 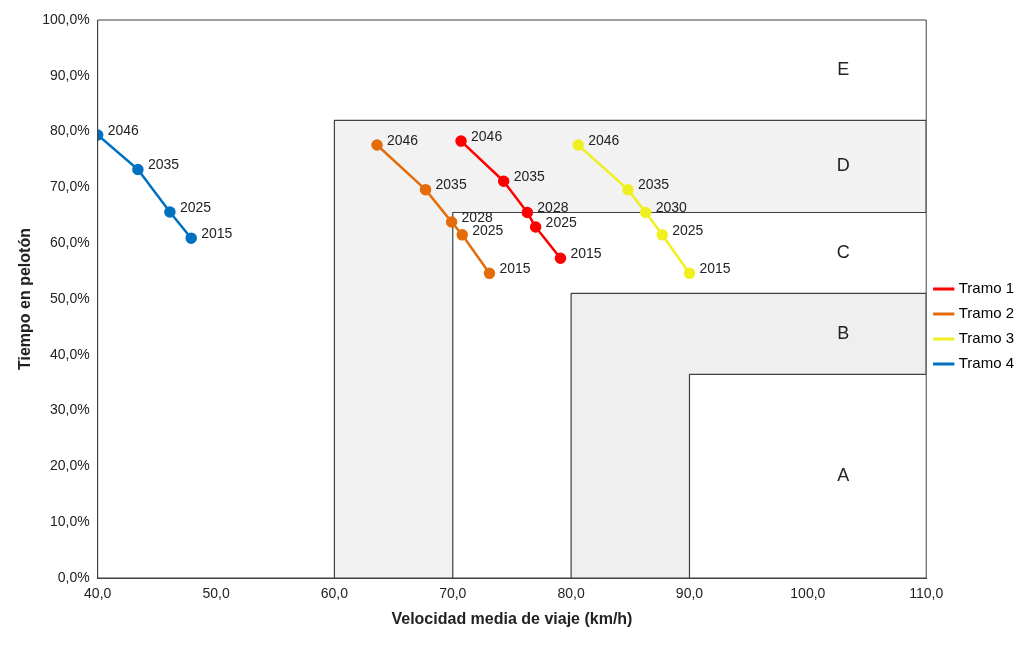 What do you see at coordinates (69, 465) in the screenshot?
I see `y-tick-label: 20,0%` at bounding box center [69, 465].